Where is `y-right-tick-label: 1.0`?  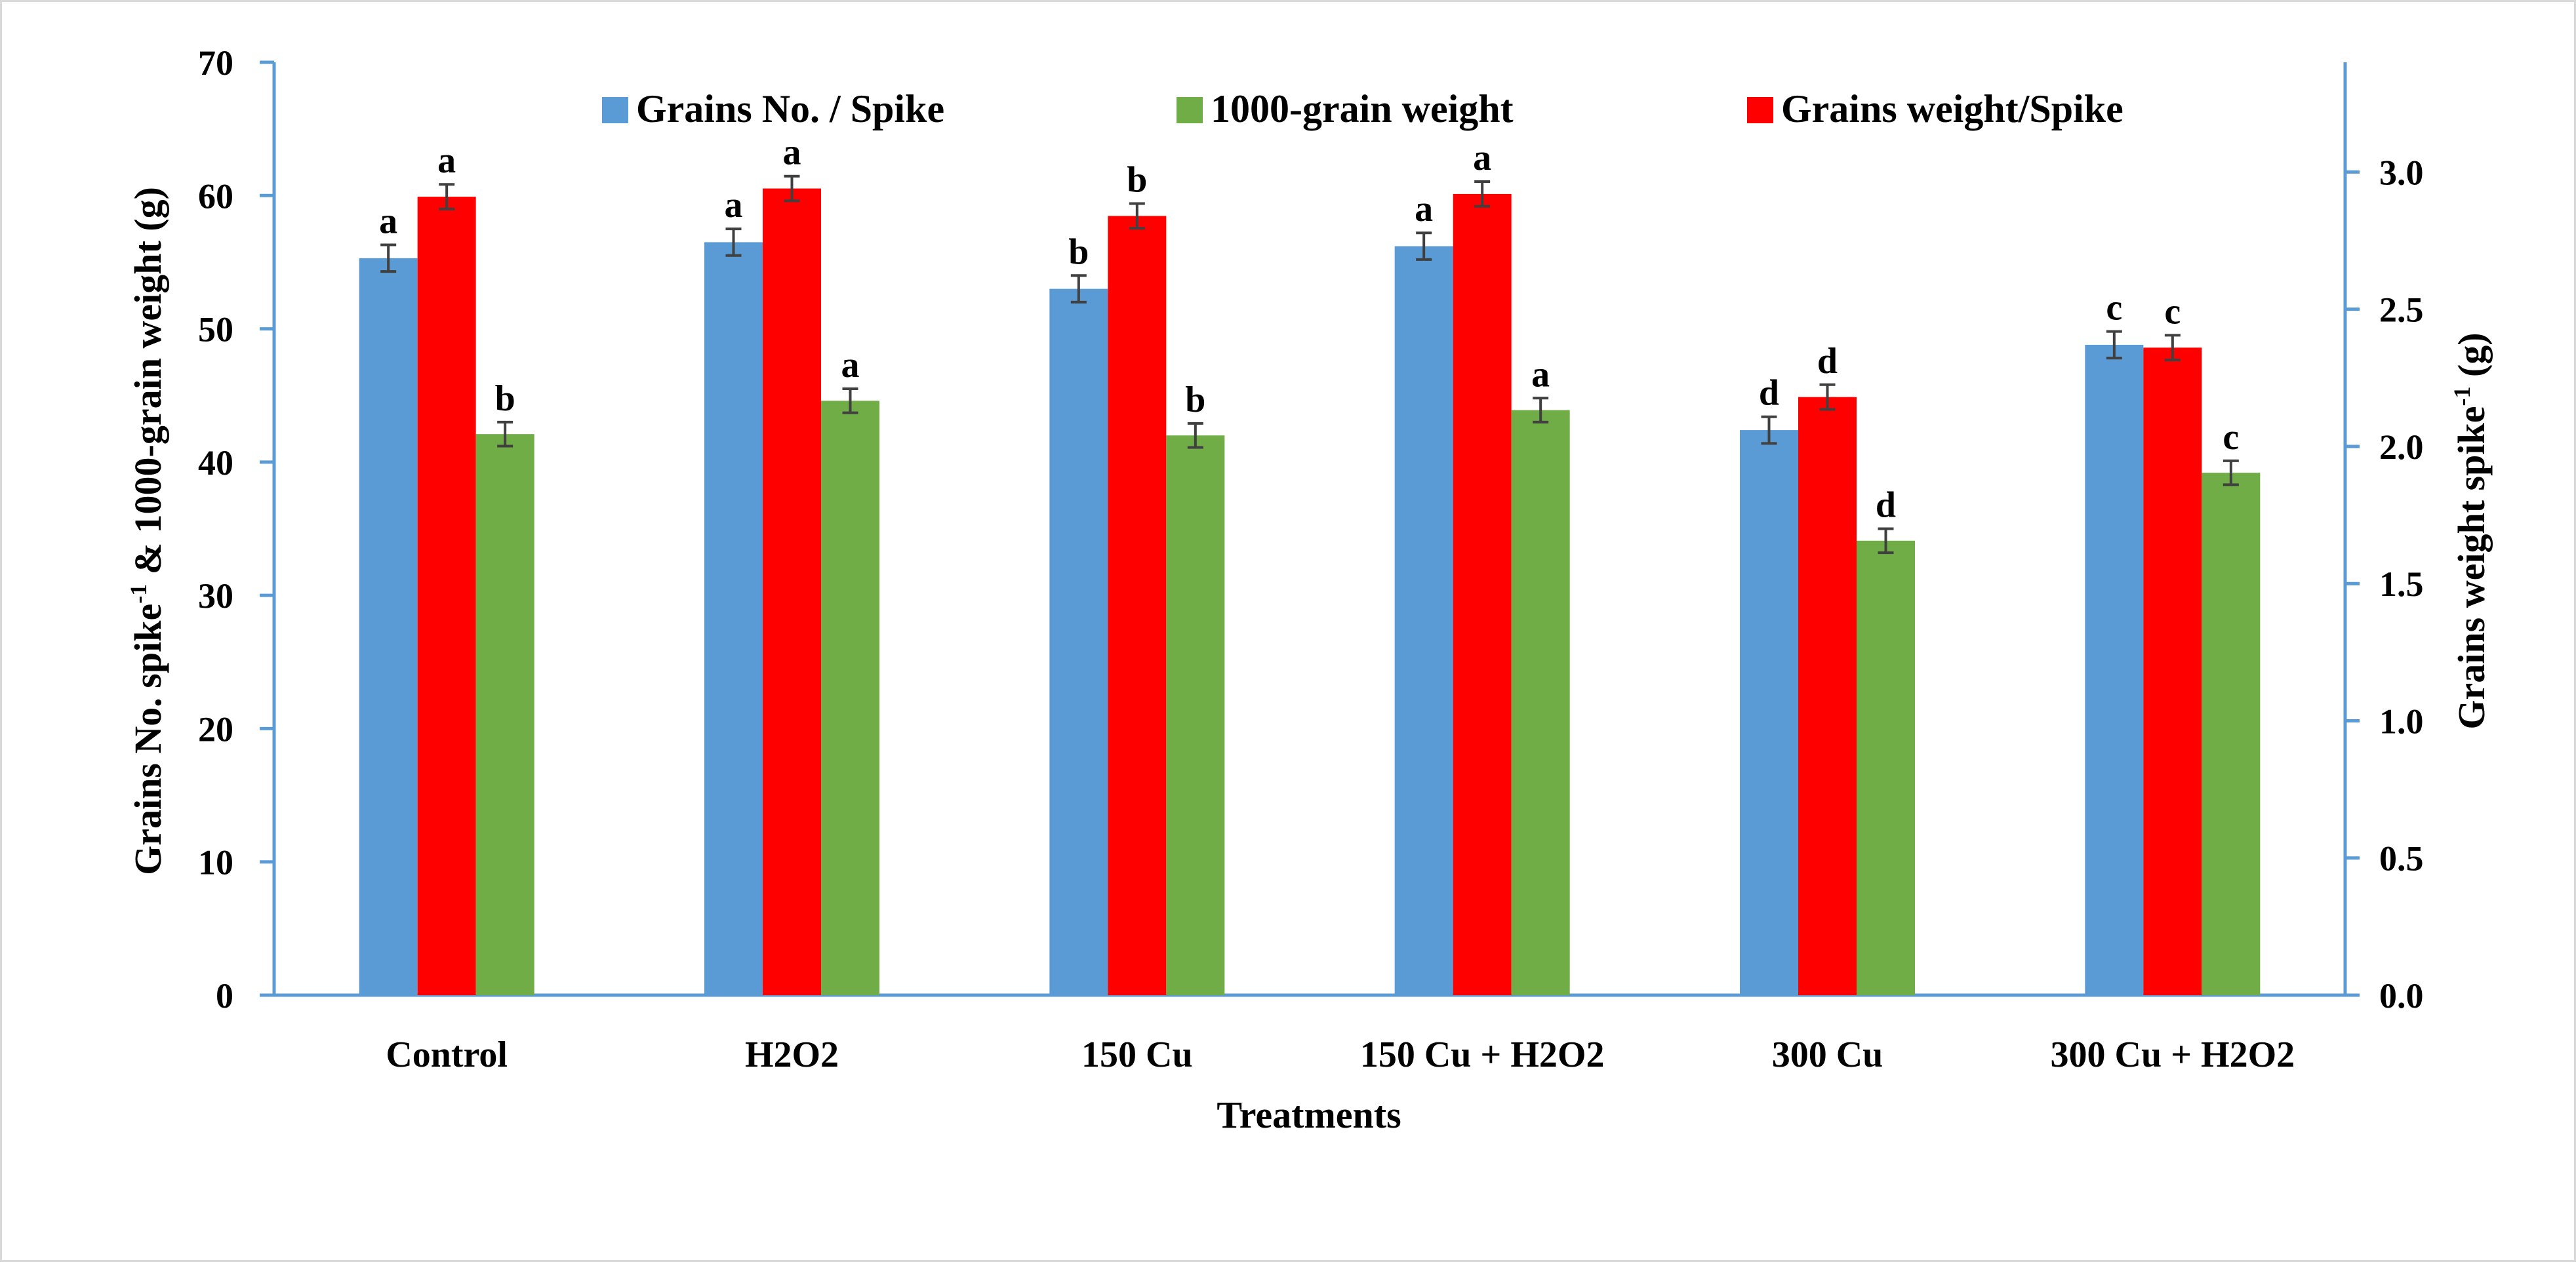 y-right-tick-label: 1.0 is located at coordinates (2401, 721).